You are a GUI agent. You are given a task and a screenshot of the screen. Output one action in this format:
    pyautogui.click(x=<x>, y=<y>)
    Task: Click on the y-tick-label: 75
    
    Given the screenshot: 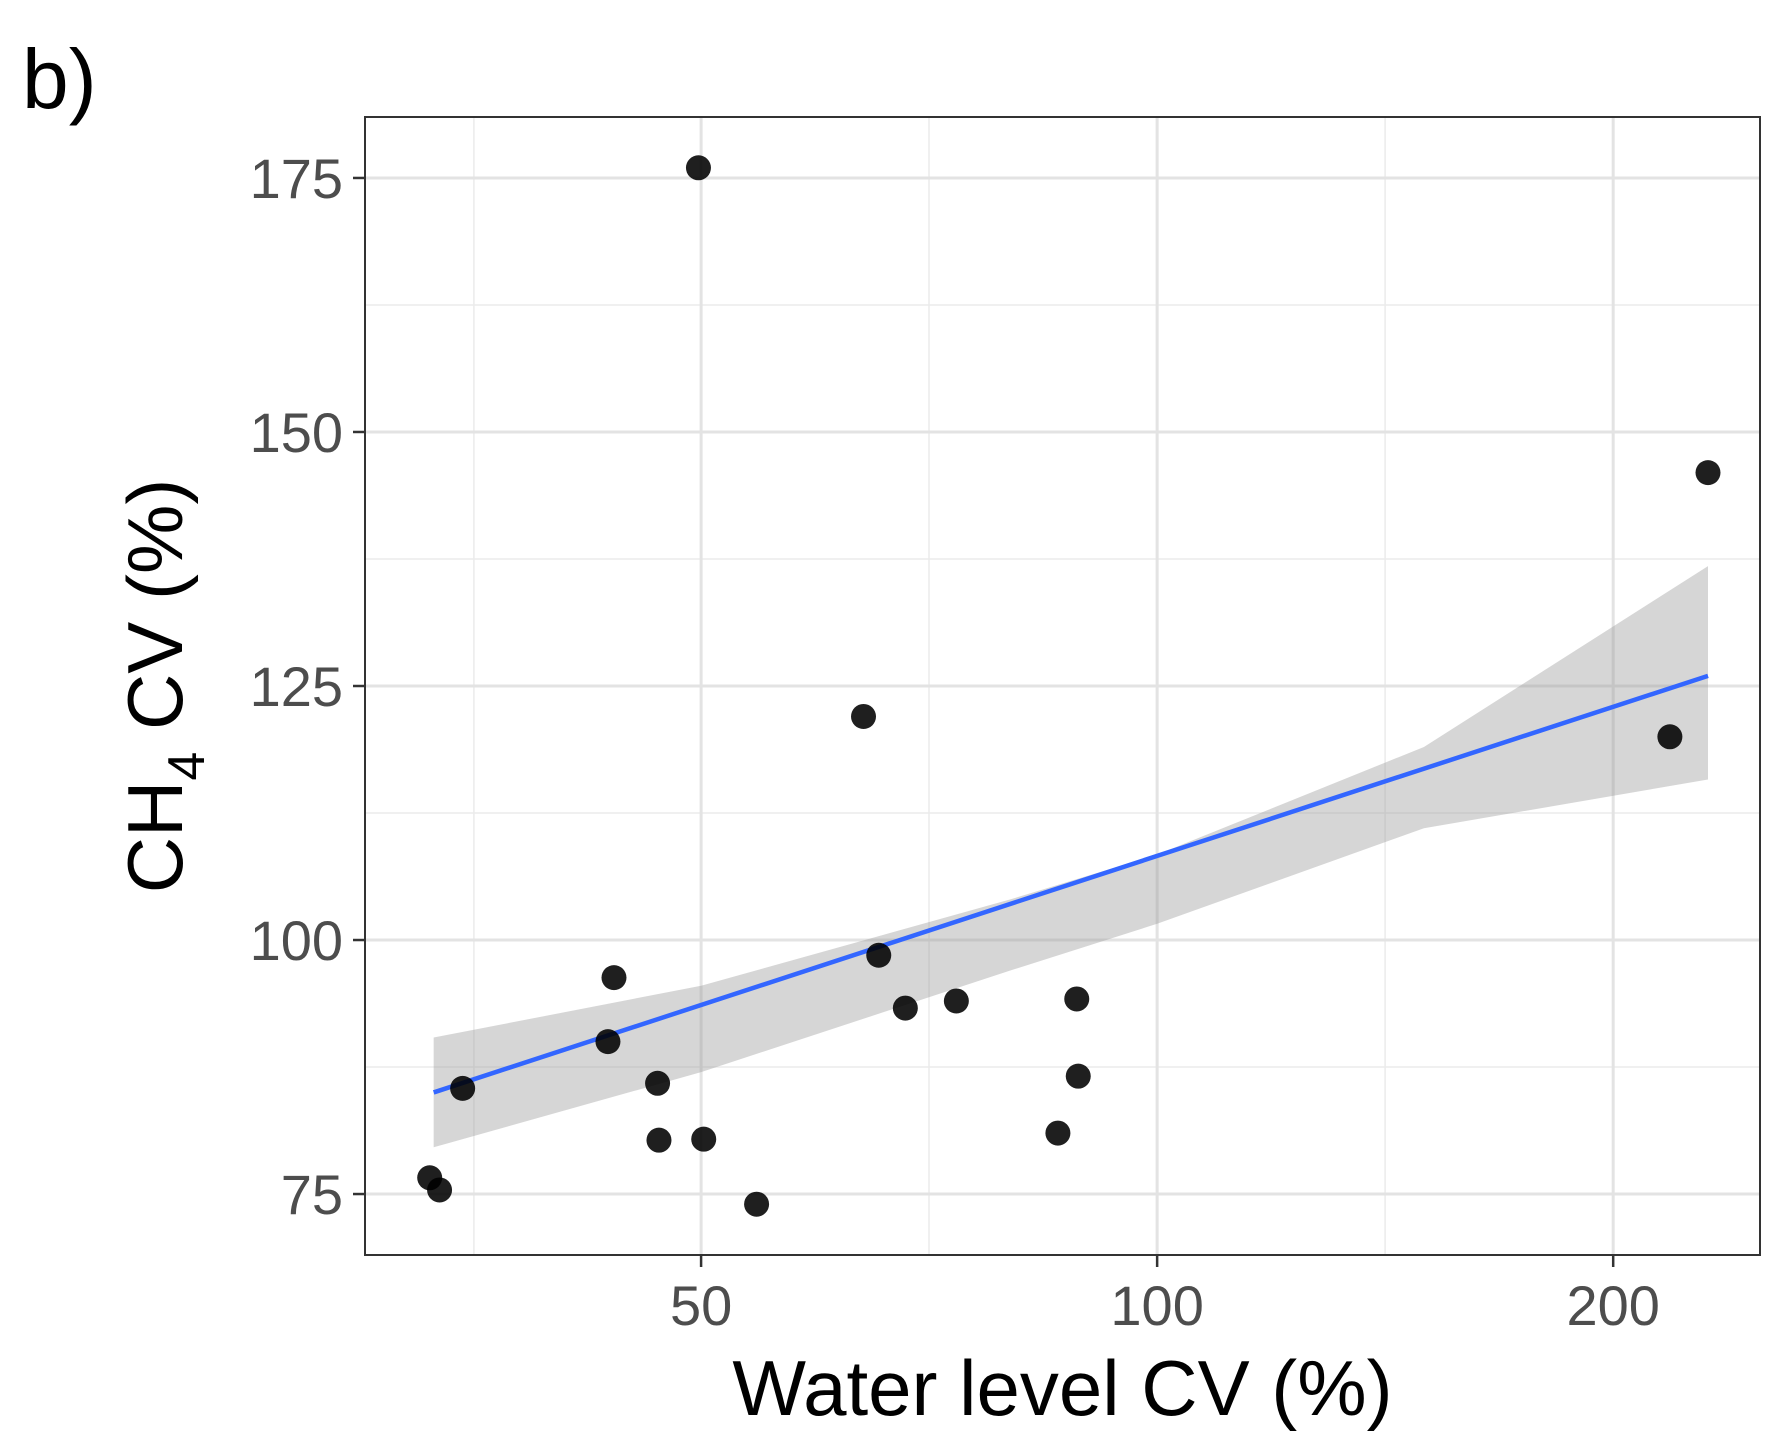 What is the action you would take?
    pyautogui.click(x=312, y=1194)
    